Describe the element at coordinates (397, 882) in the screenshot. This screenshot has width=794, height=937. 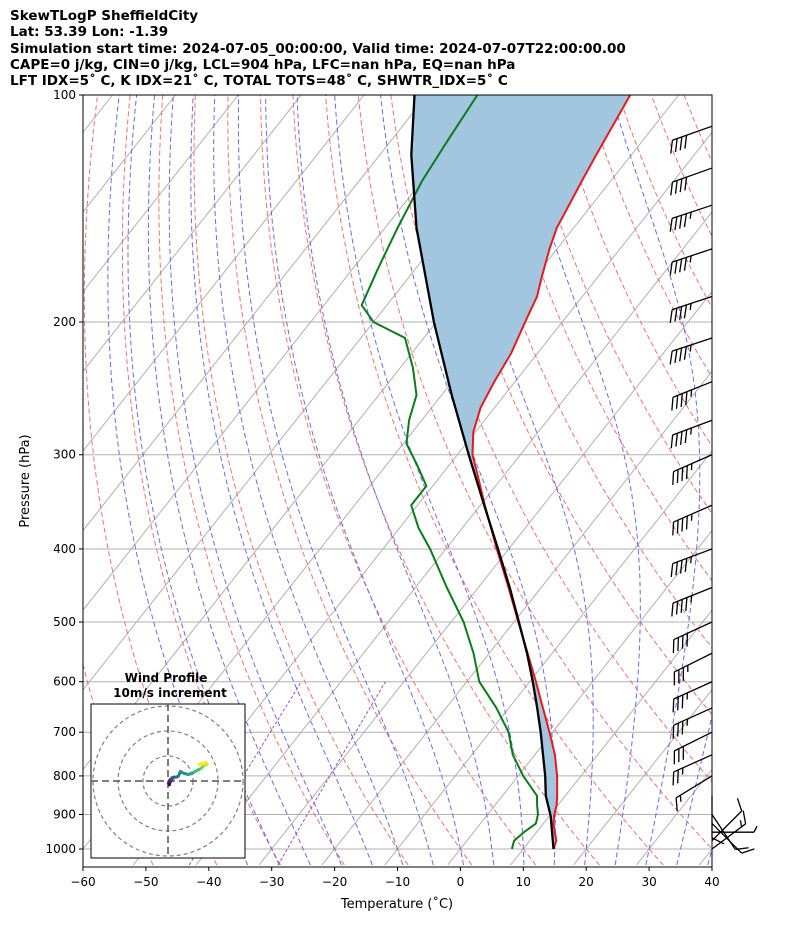
I see `x-tick-label: −10` at that location.